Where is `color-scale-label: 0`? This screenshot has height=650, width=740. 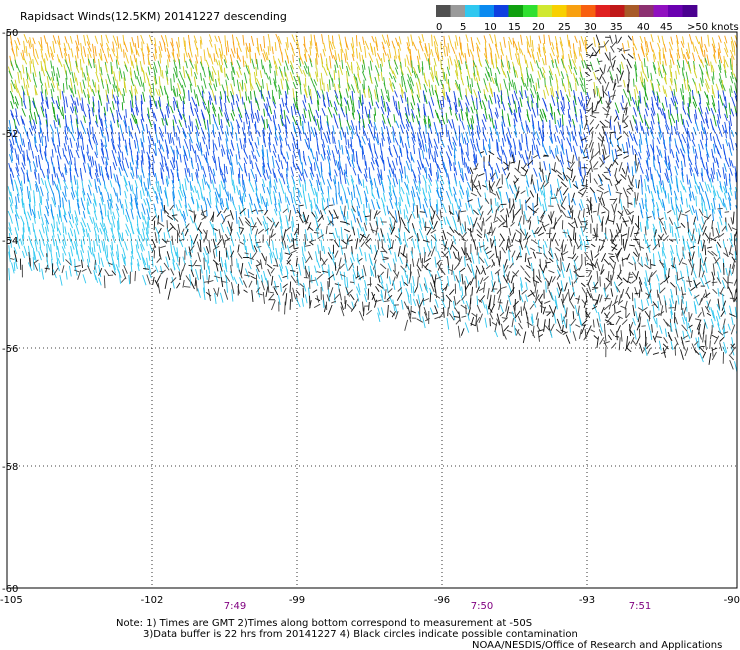 color-scale-label: 0 is located at coordinates (439, 27).